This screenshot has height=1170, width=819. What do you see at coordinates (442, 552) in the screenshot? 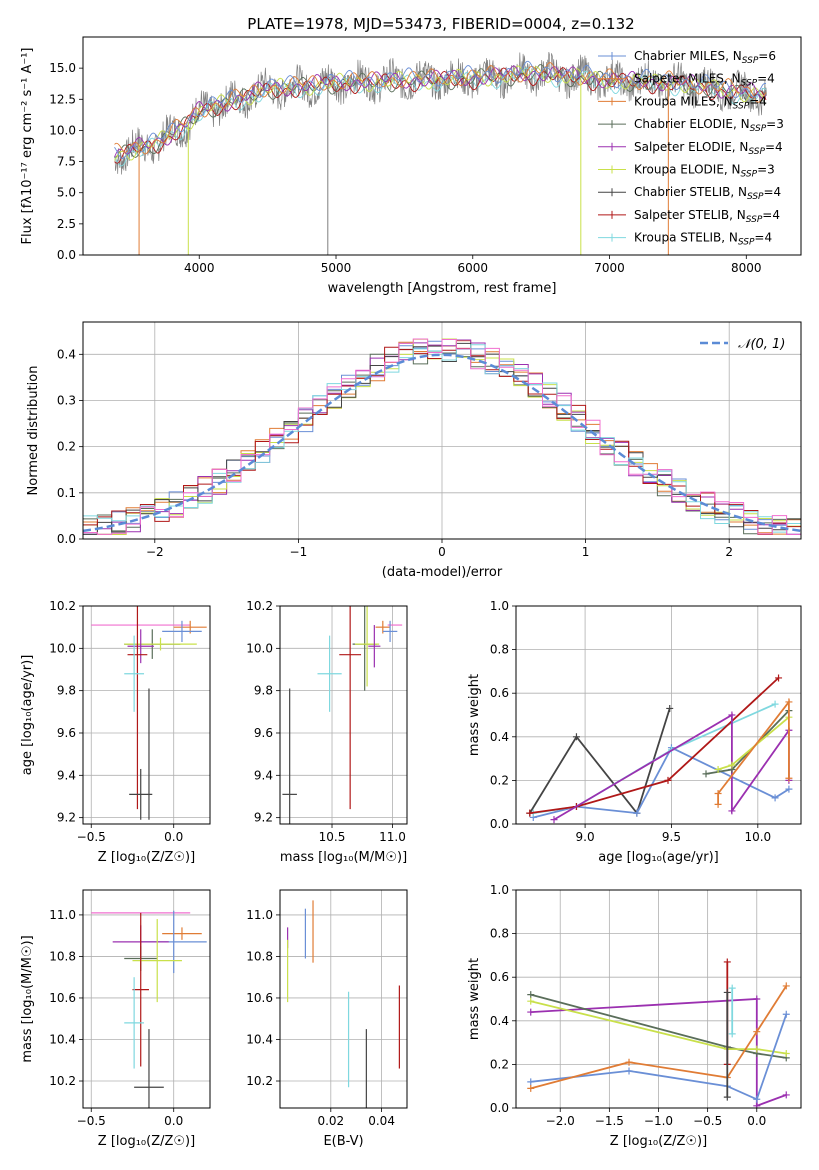
I see `x-tick-label: 0` at bounding box center [442, 552].